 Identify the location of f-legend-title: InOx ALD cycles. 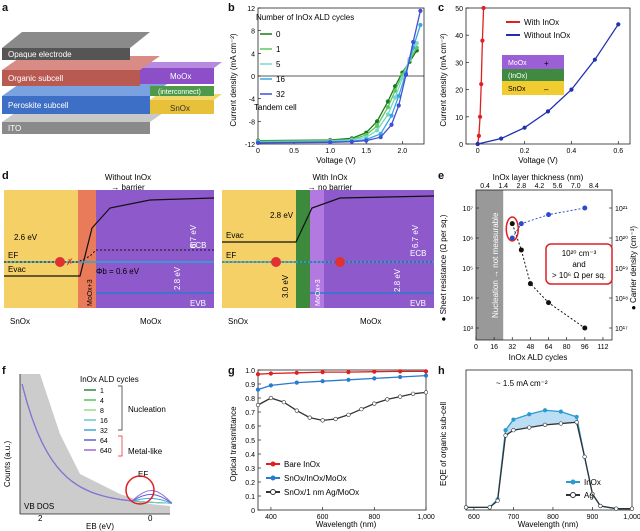
(109, 379).